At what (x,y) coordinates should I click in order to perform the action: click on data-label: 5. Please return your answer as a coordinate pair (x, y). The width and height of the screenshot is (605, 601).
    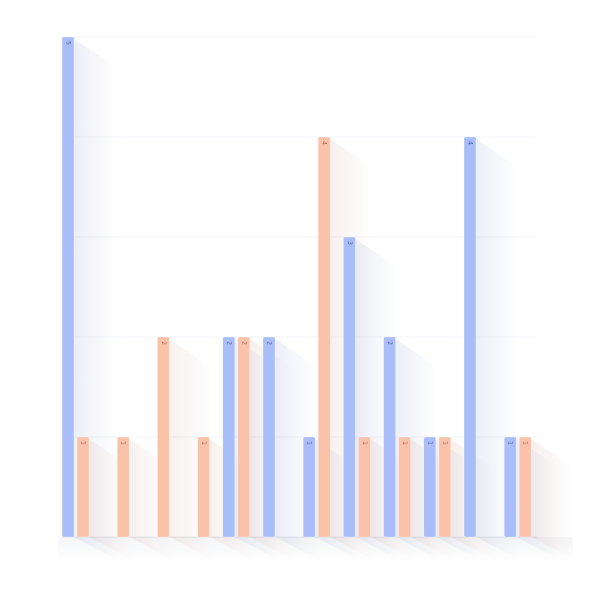
    Looking at the image, I should click on (68, 43).